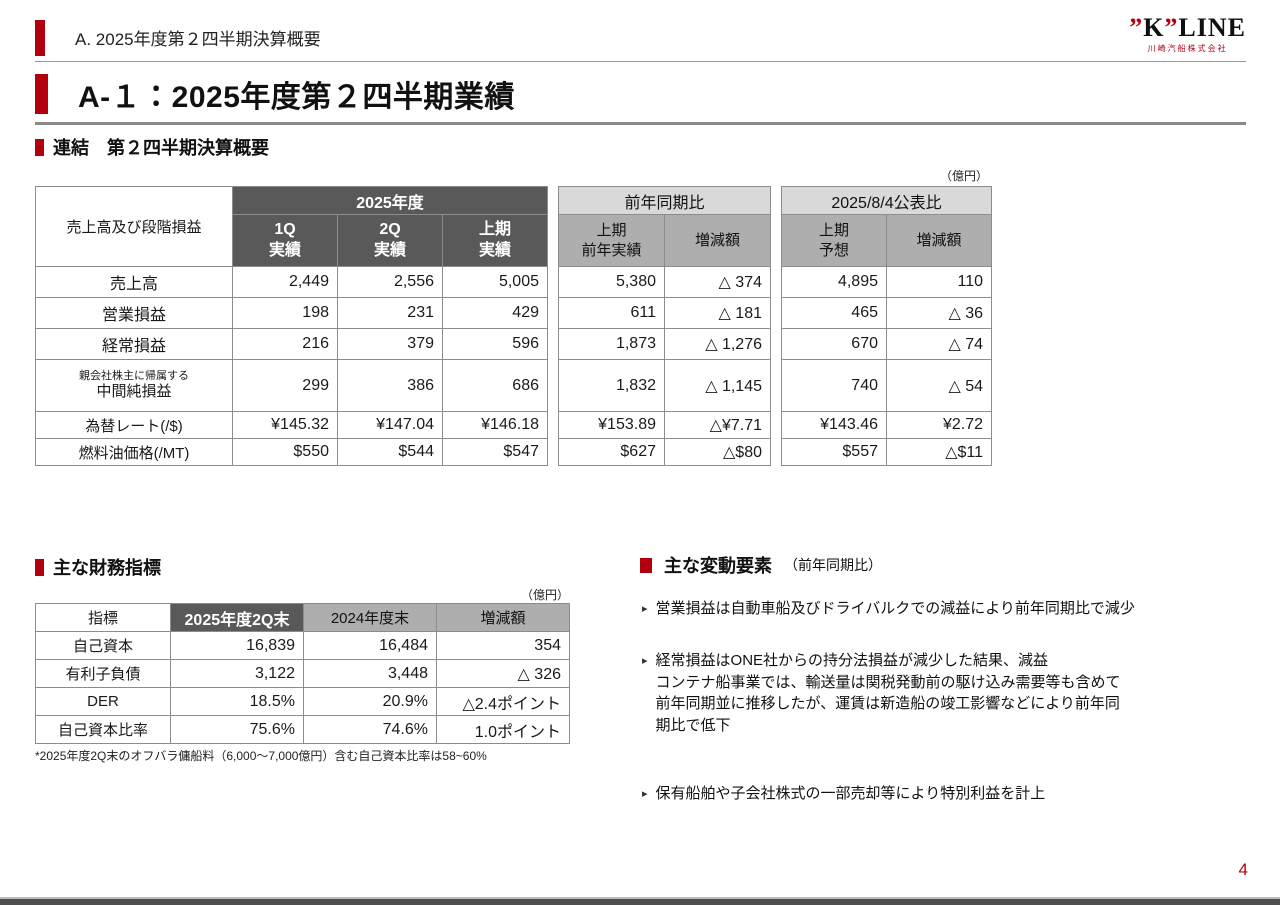 This screenshot has height=905, width=1280. Describe the element at coordinates (134, 392) in the screenshot. I see `row-label-main: 中間純損益` at that location.